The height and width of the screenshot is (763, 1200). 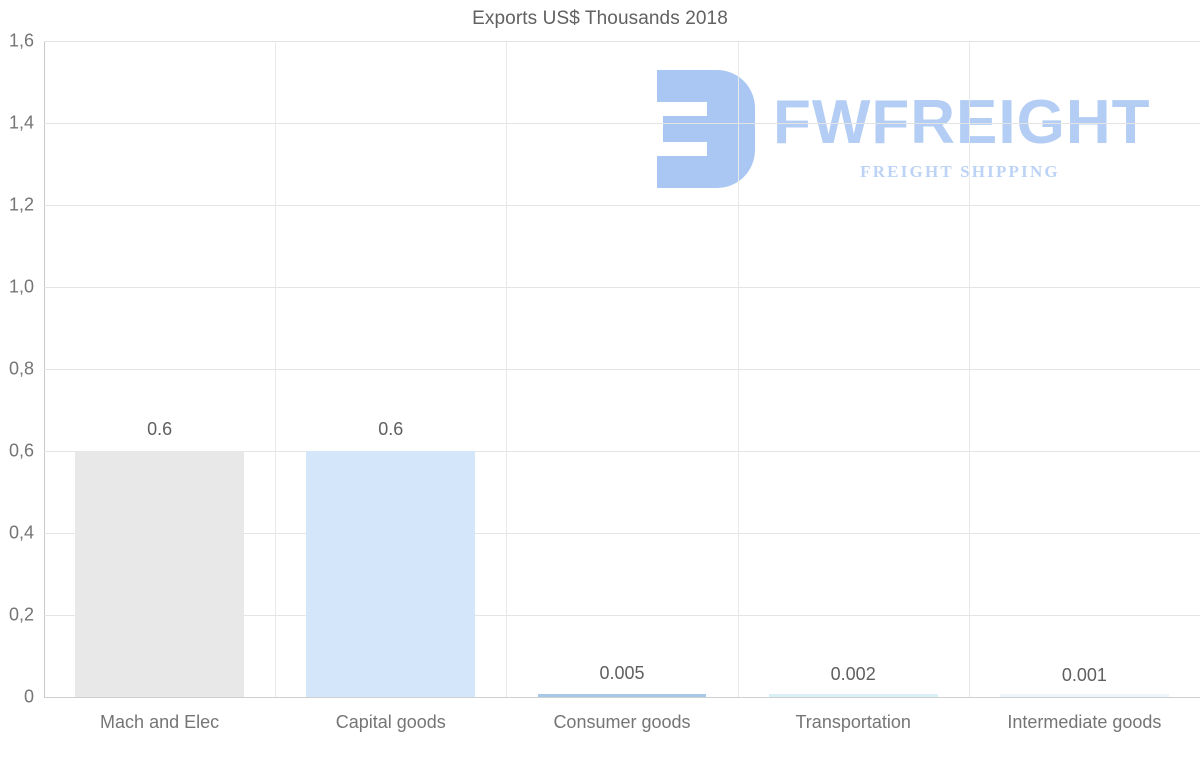 What do you see at coordinates (21, 286) in the screenshot?
I see `y-axis-tick-label: 1,0` at bounding box center [21, 286].